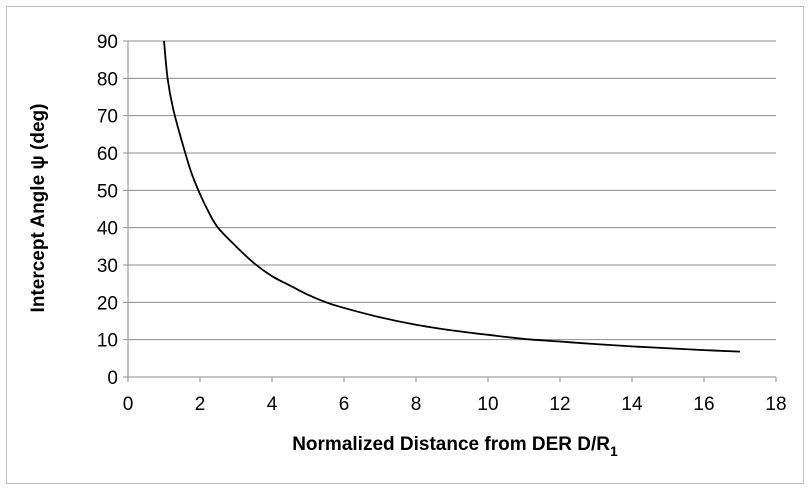  What do you see at coordinates (344, 404) in the screenshot?
I see `x-tick-label-3: 6` at bounding box center [344, 404].